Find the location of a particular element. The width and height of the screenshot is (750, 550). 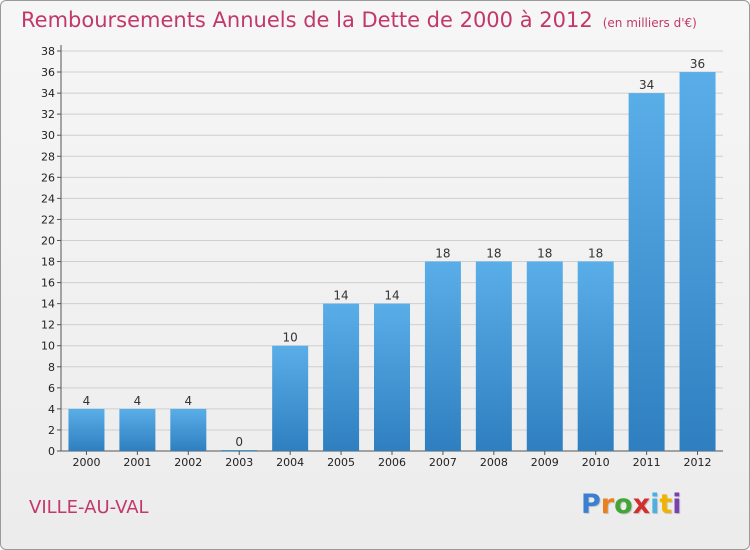

y-tick-label: 18 is located at coordinates (48, 262).